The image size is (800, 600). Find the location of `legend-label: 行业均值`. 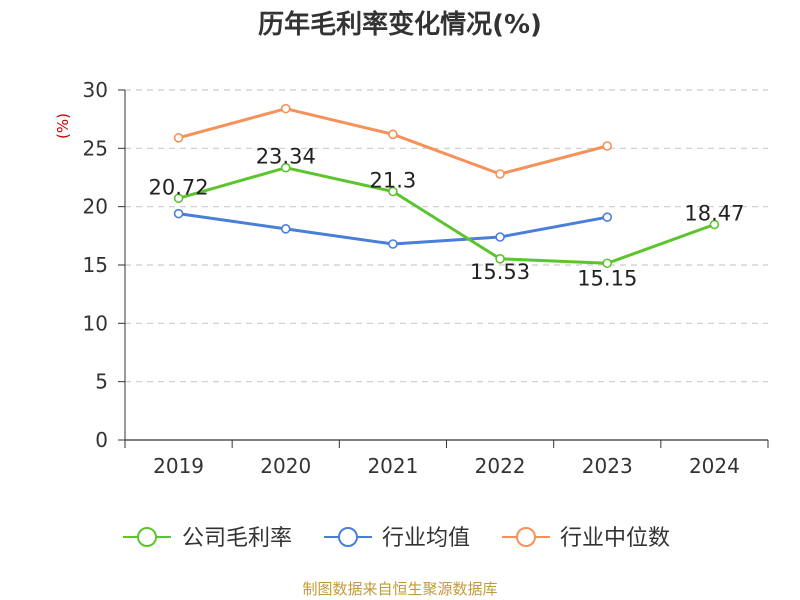

legend-label: 行业均值 is located at coordinates (426, 538).